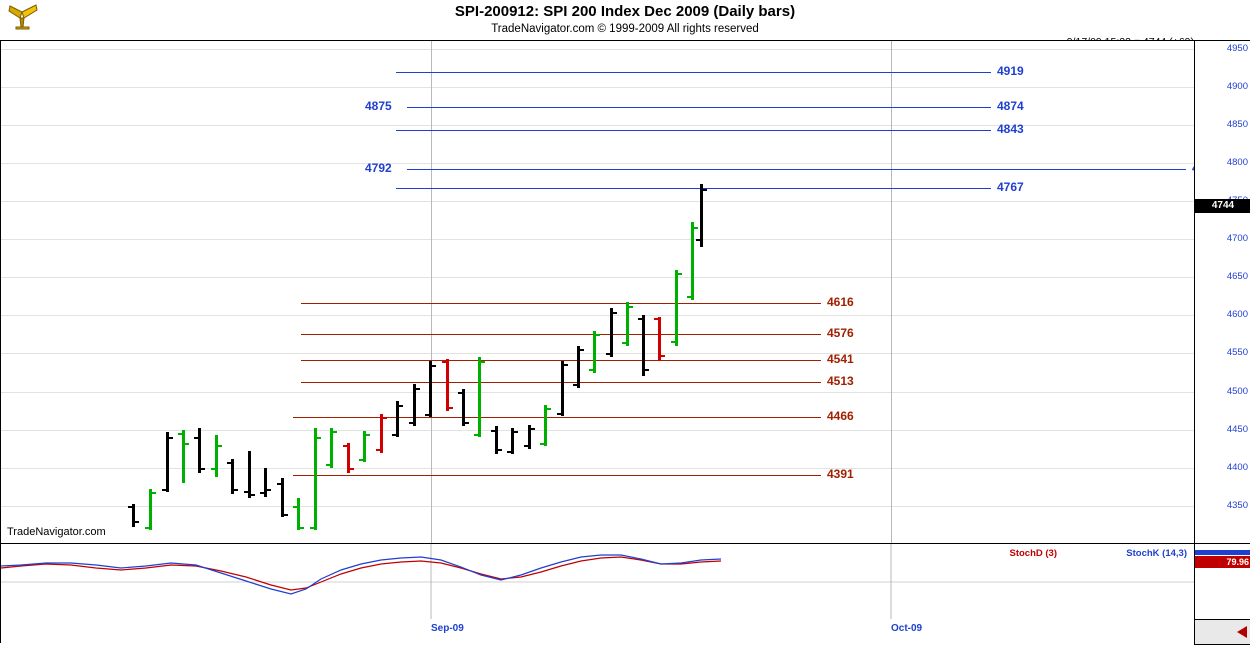 This screenshot has width=1250, height=645. Describe the element at coordinates (1237, 86) in the screenshot. I see `price-tick-label: 4900` at that location.